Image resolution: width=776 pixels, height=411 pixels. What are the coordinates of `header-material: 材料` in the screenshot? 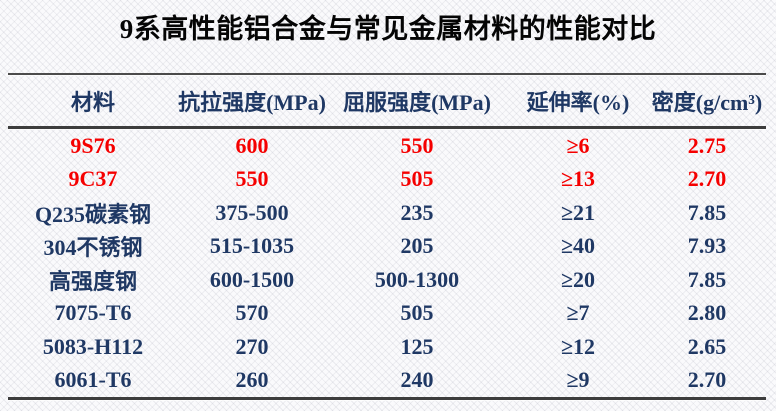 It's located at (92, 102).